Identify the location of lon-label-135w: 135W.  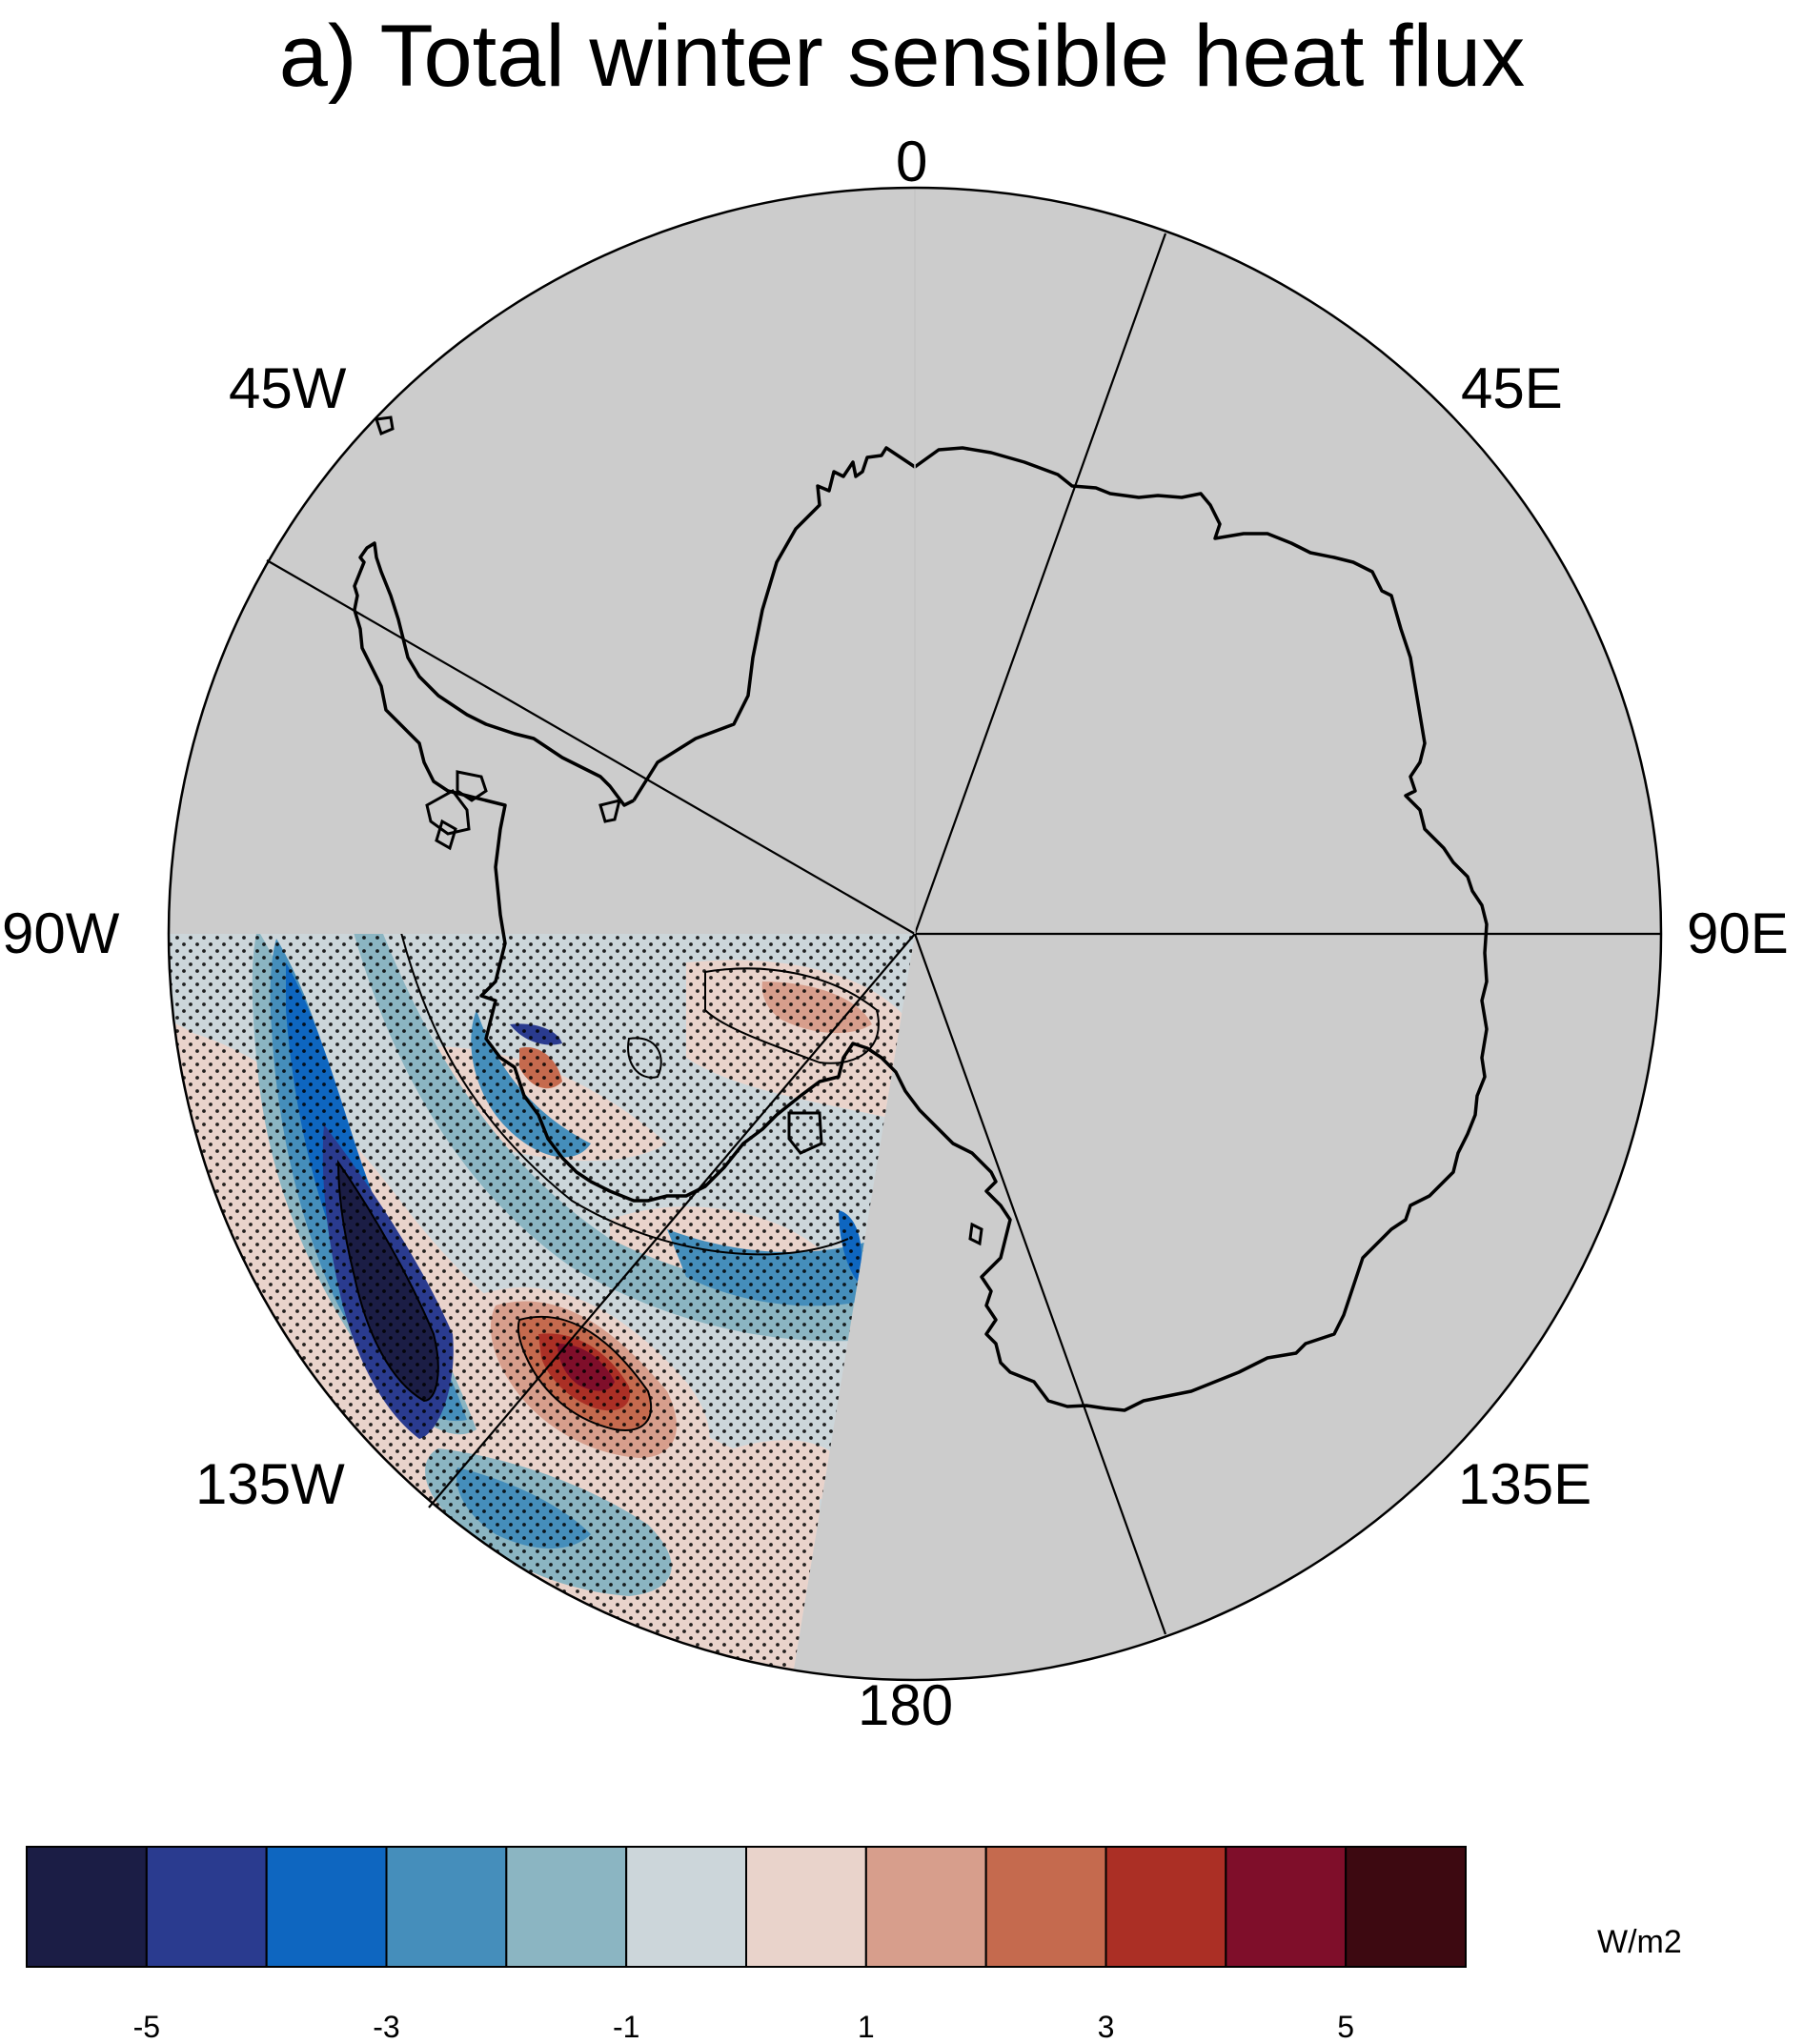
(270, 1484).